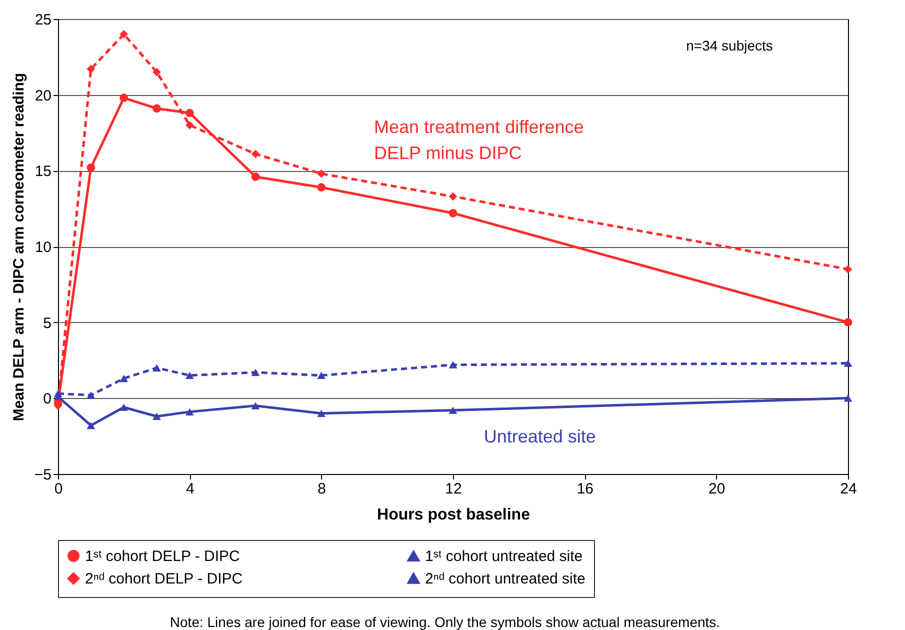  I want to click on y-axis-title: Mean DELP arm - DIPC arm corneometer reading, so click(19, 247).